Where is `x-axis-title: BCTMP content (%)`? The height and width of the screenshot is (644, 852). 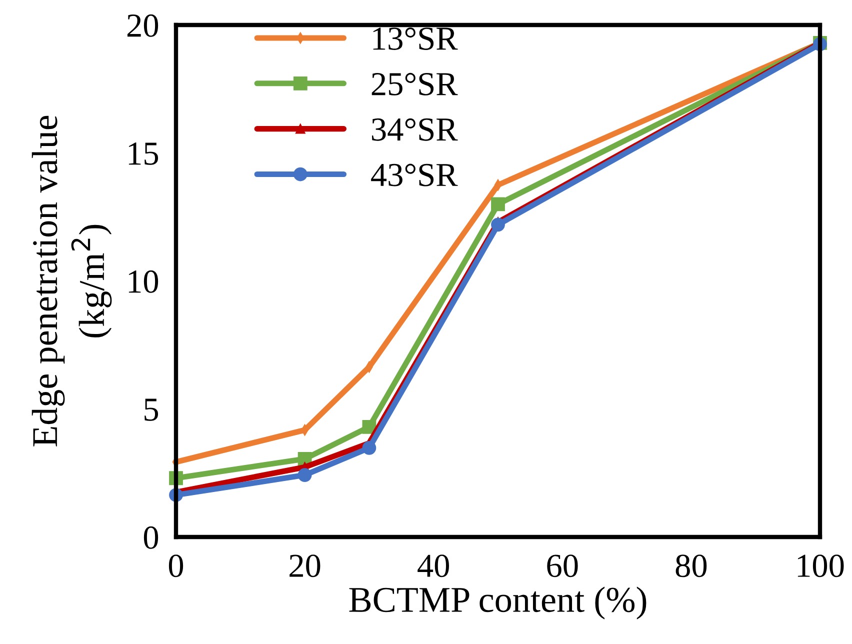
x-axis-title: BCTMP content (%) is located at coordinates (497, 603).